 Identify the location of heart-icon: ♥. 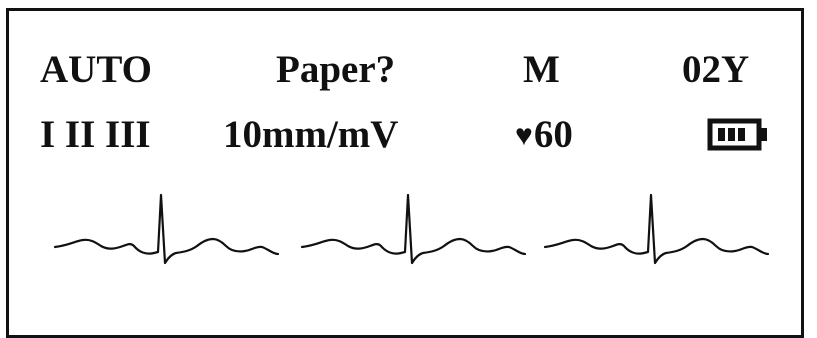
(524, 135).